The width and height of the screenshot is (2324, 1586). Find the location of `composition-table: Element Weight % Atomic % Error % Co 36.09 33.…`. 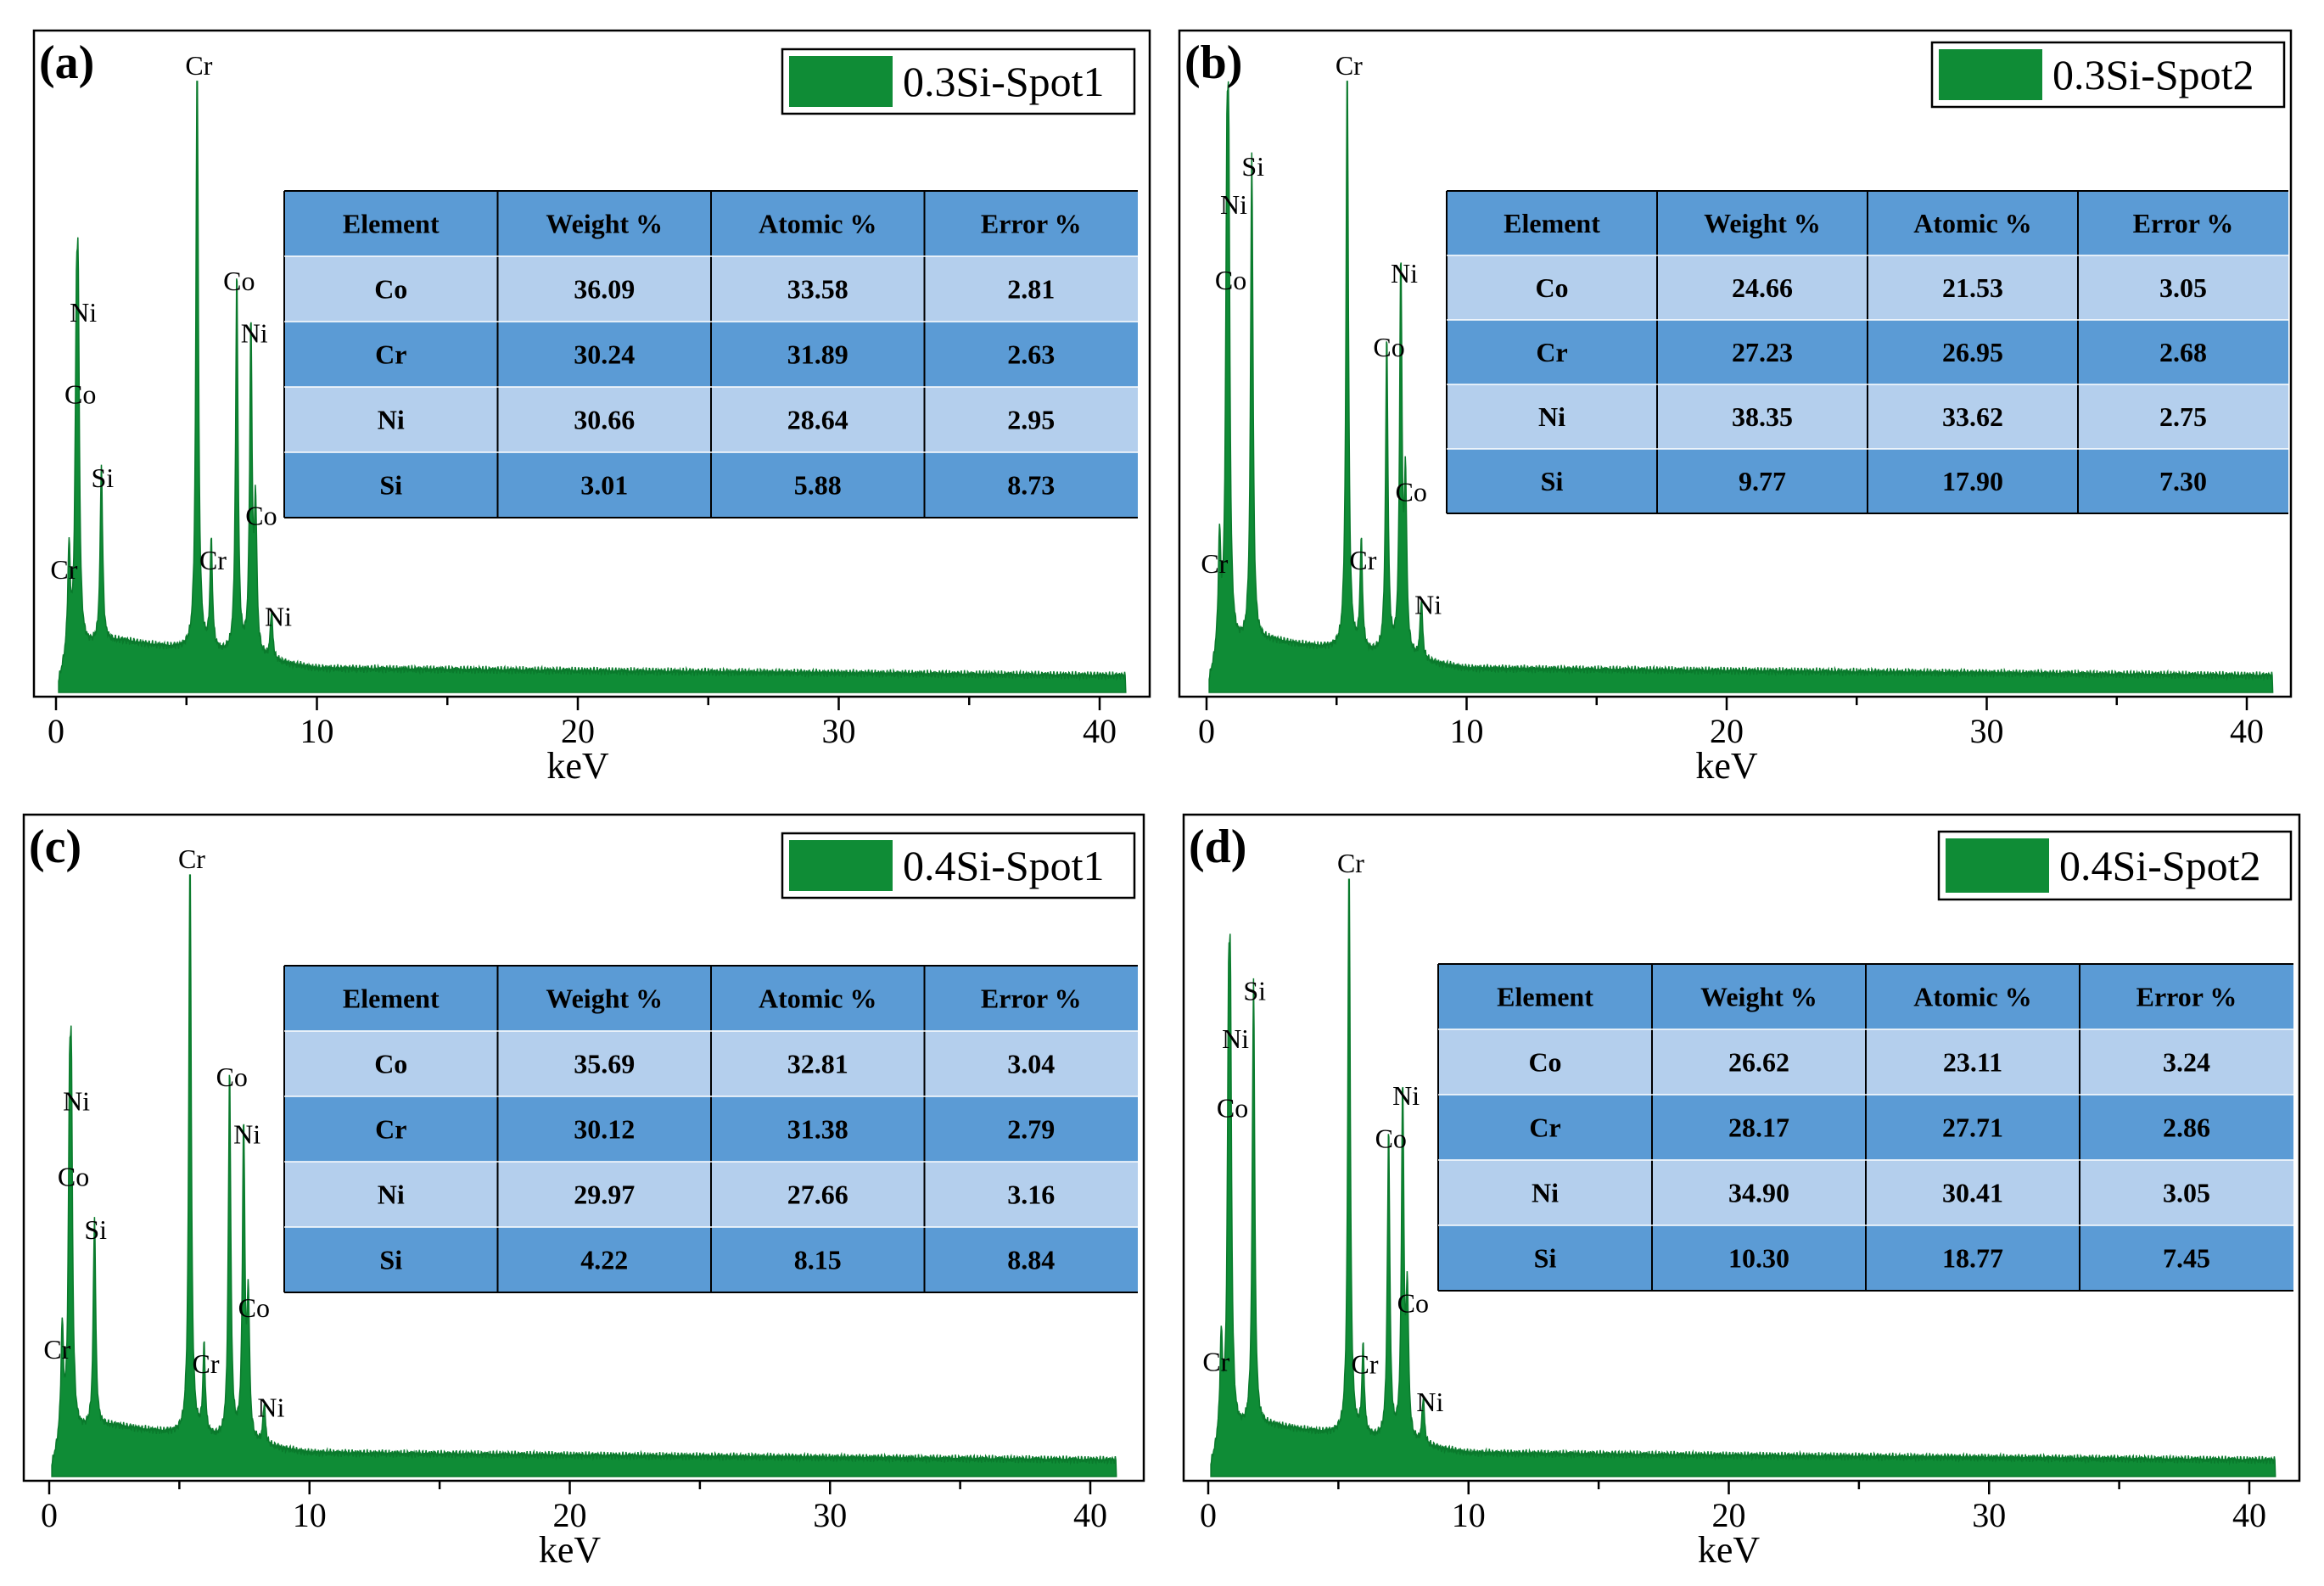

composition-table: Element Weight % Atomic % Error % Co 36.09 33.… is located at coordinates (710, 354).